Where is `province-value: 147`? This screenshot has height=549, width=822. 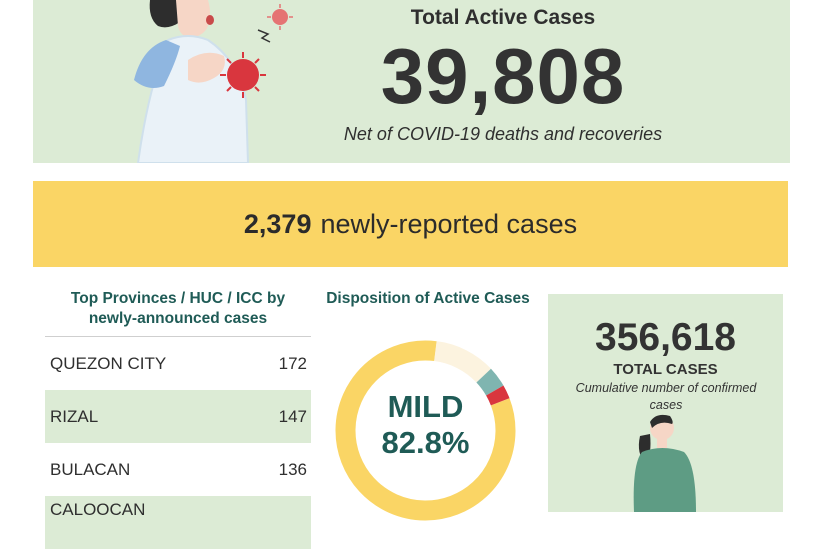 province-value: 147 is located at coordinates (292, 416).